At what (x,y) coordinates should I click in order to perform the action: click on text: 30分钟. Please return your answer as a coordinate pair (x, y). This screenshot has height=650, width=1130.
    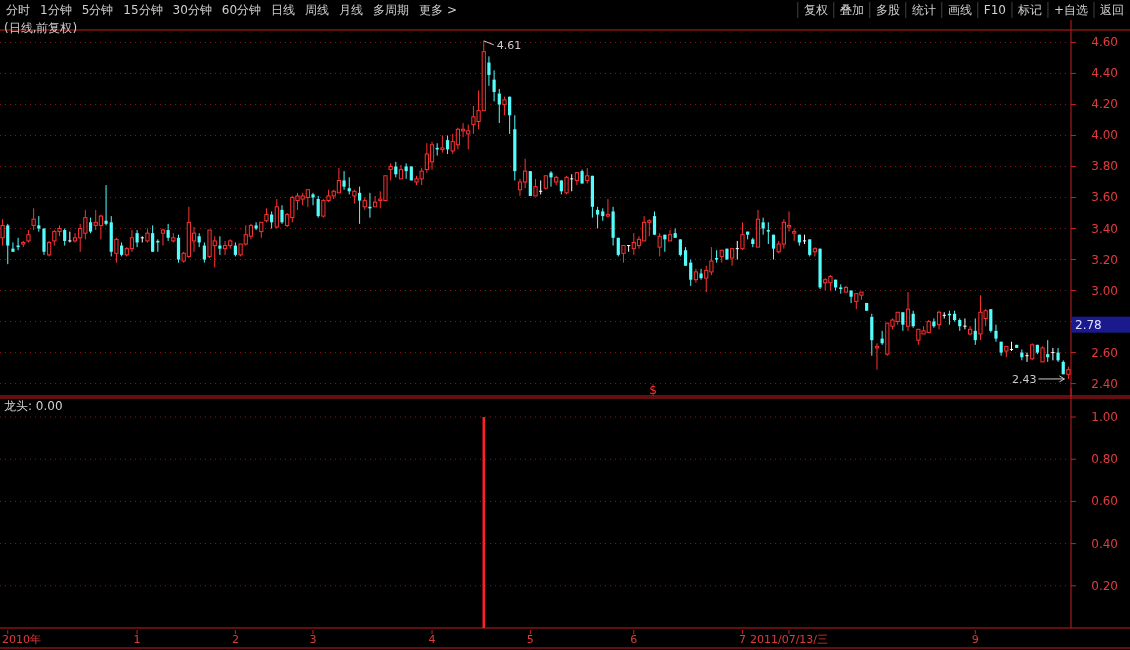
    Looking at the image, I should click on (192, 10).